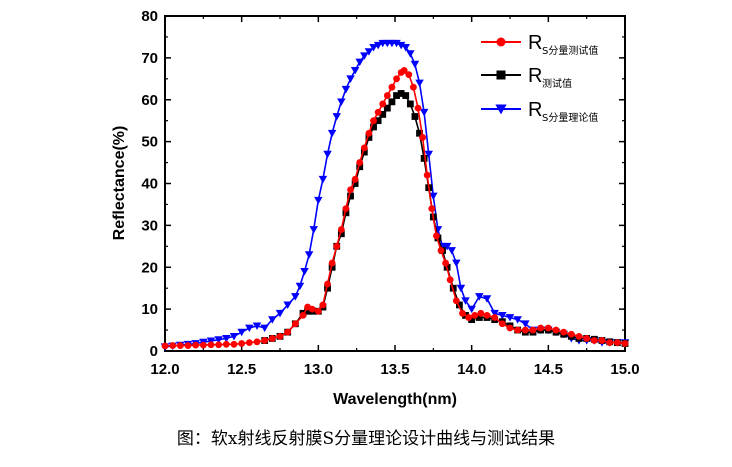  What do you see at coordinates (557, 83) in the screenshot?
I see `legend-sublabel: 测试值` at bounding box center [557, 83].